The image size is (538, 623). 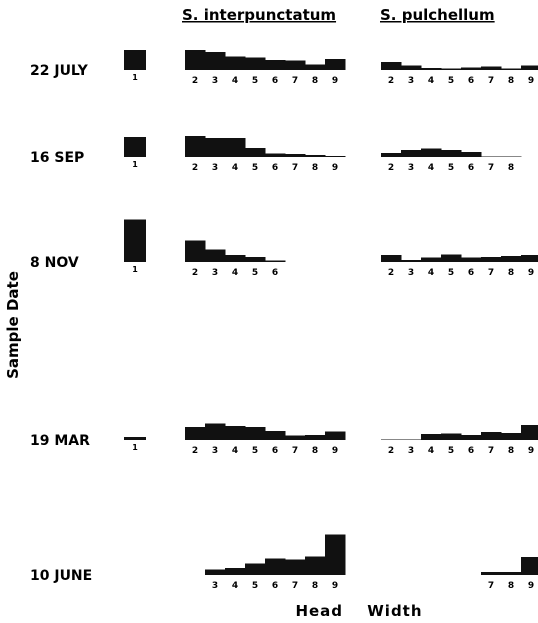 What do you see at coordinates (259, 15) in the screenshot?
I see `header-interpunctatum: S. interpunctatum` at bounding box center [259, 15].